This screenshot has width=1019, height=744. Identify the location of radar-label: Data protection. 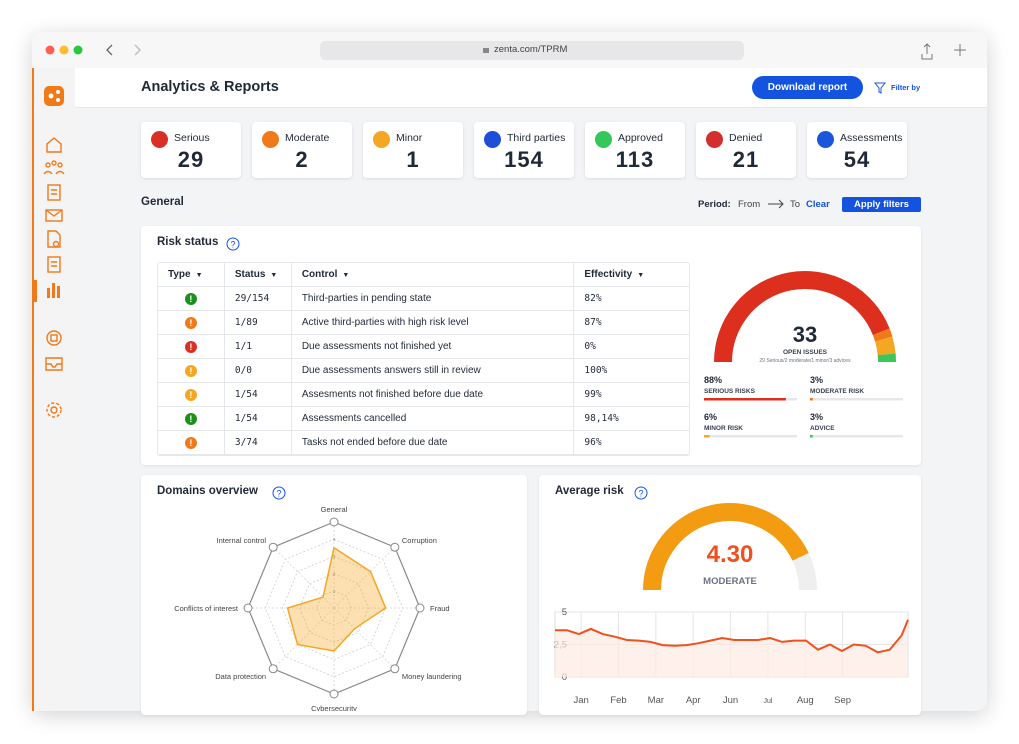
(240, 676).